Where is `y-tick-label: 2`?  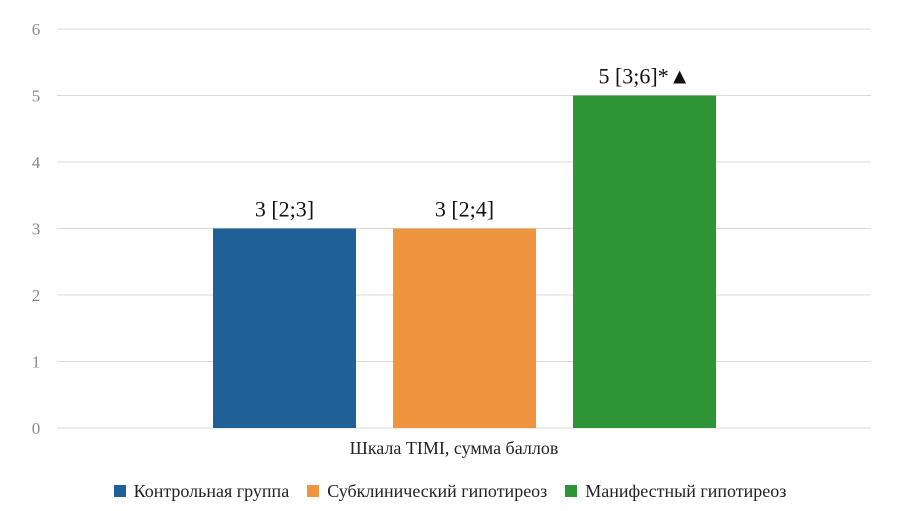
y-tick-label: 2 is located at coordinates (36, 295).